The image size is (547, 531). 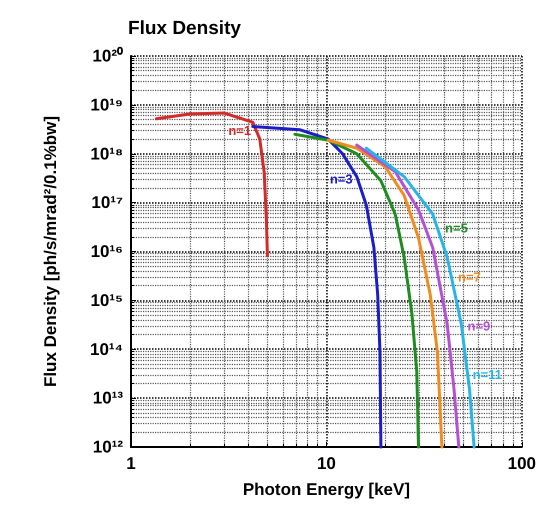 I want to click on y-tick-label: 10¹⁹, so click(x=106, y=104).